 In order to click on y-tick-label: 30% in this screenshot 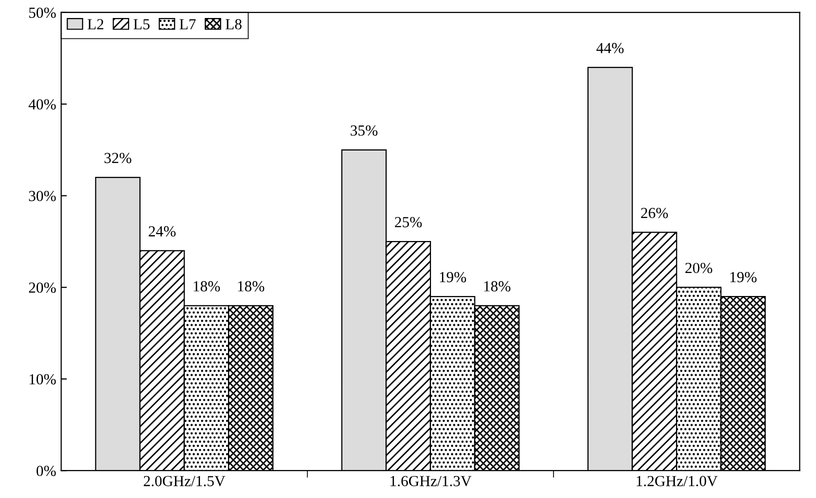, I will do `click(42, 196)`.